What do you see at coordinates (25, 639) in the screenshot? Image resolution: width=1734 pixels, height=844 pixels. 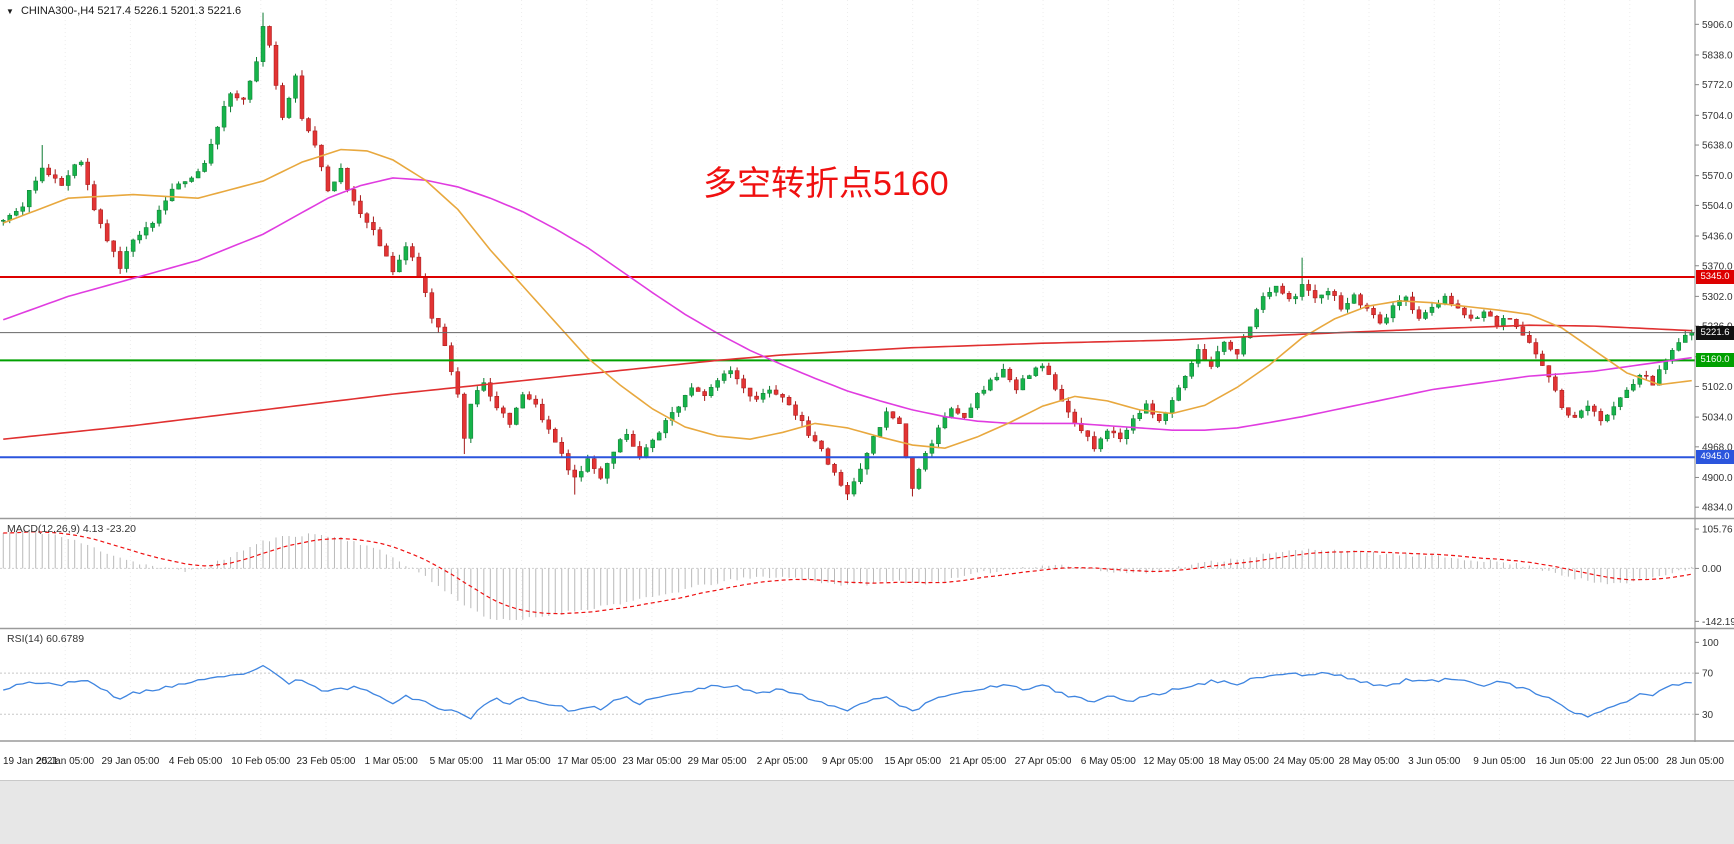 I see `rsi-name: RSI(14)` at bounding box center [25, 639].